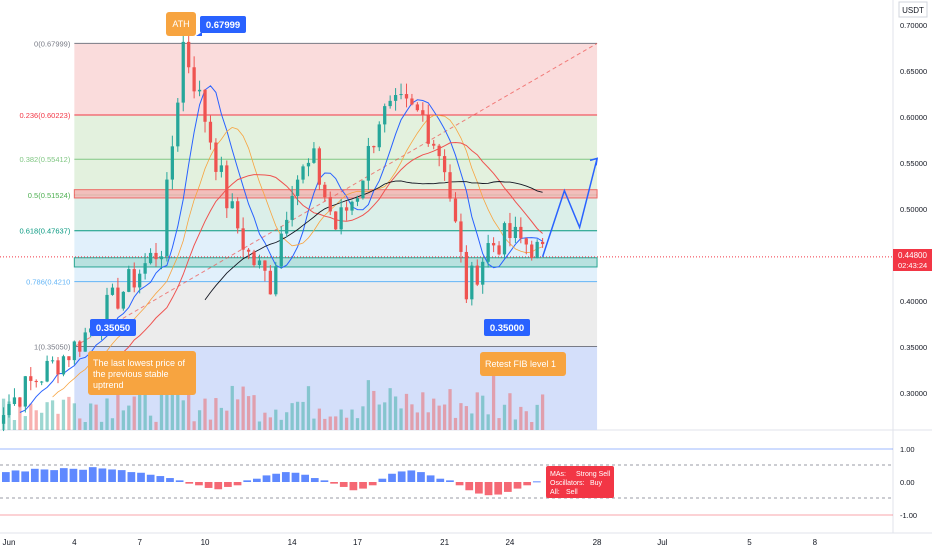  I want to click on bar-countdown: 02:43:24, so click(912, 265).